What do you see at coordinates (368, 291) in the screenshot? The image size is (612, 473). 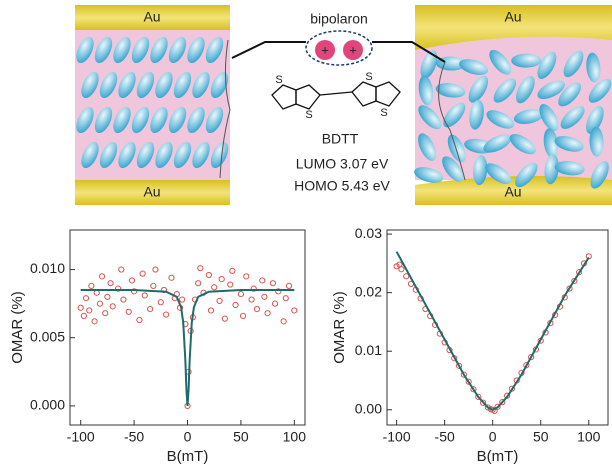 I see `y-tick-label: 0.02` at bounding box center [368, 291].